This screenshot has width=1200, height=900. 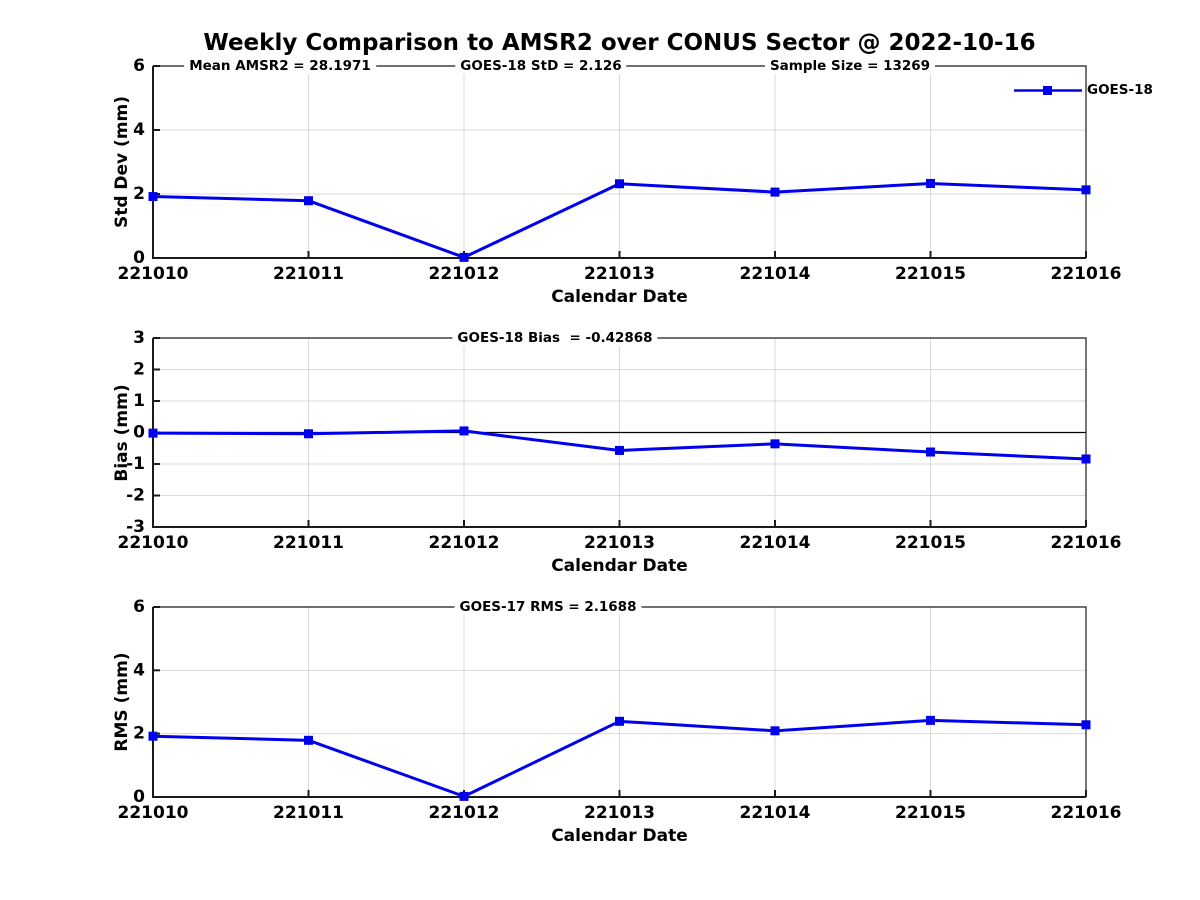 I want to click on rms-x-axis-label: Calendar Date, so click(x=619, y=836).